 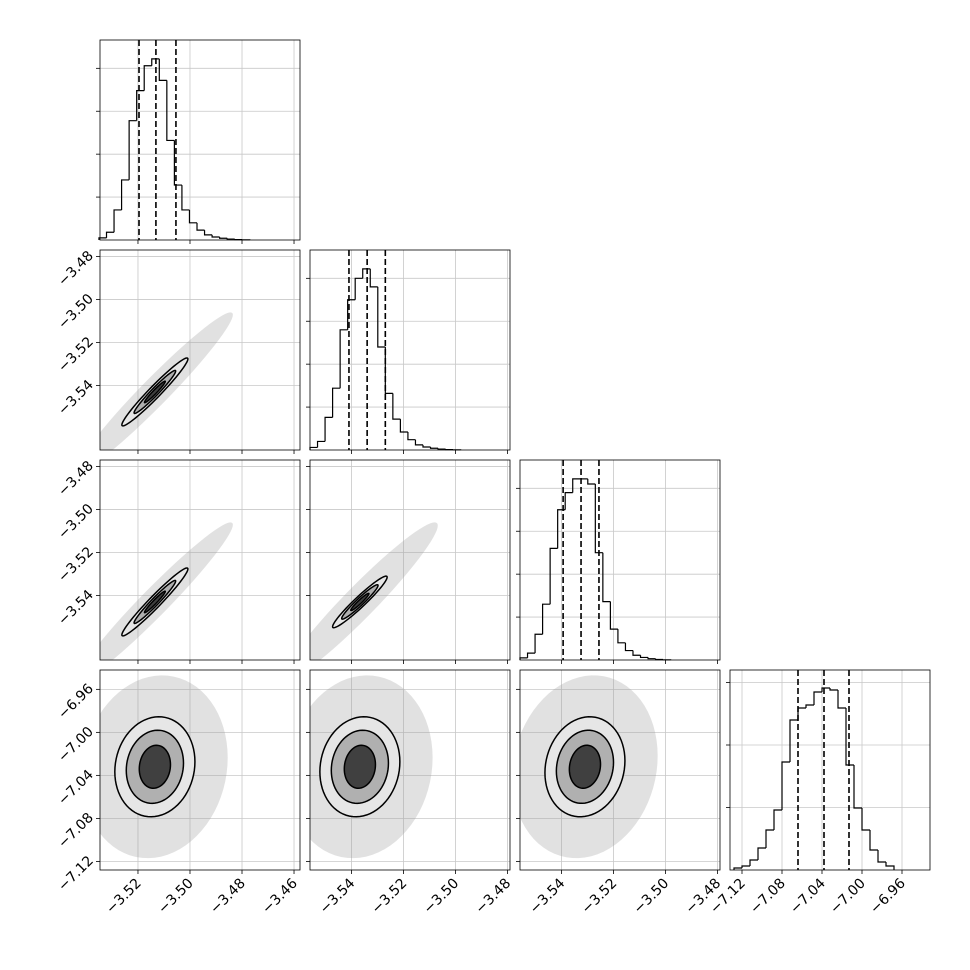 What do you see at coordinates (888, 896) in the screenshot?
I see `x-tick-label: −6.96` at bounding box center [888, 896].